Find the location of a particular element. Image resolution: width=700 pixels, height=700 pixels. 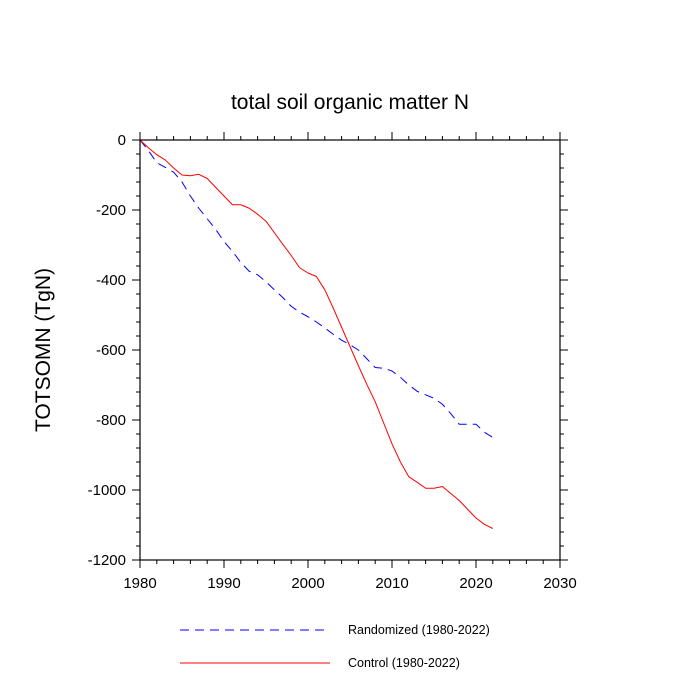

y-tick-label: -600 is located at coordinates (111, 350).